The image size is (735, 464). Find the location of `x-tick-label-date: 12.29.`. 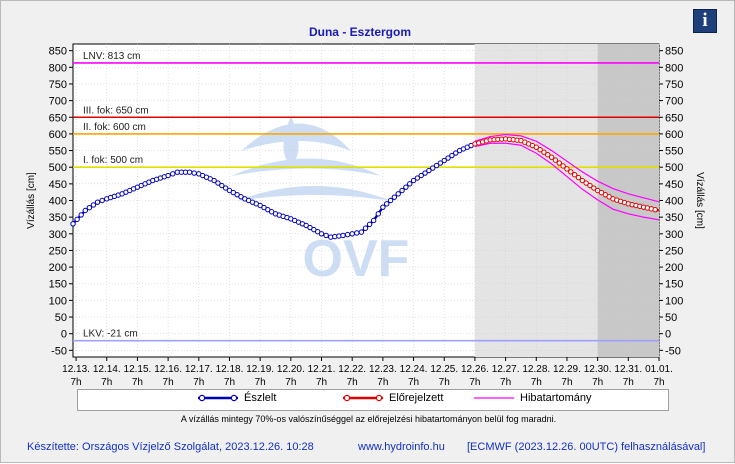

x-tick-label-date: 12.29. is located at coordinates (567, 369).